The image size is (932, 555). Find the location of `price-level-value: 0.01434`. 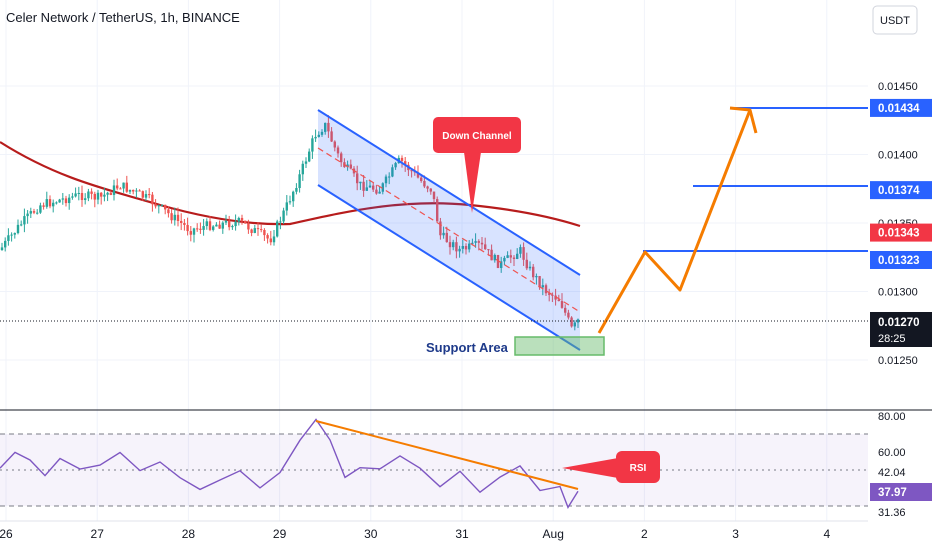

price-level-value: 0.01434 is located at coordinates (899, 109).